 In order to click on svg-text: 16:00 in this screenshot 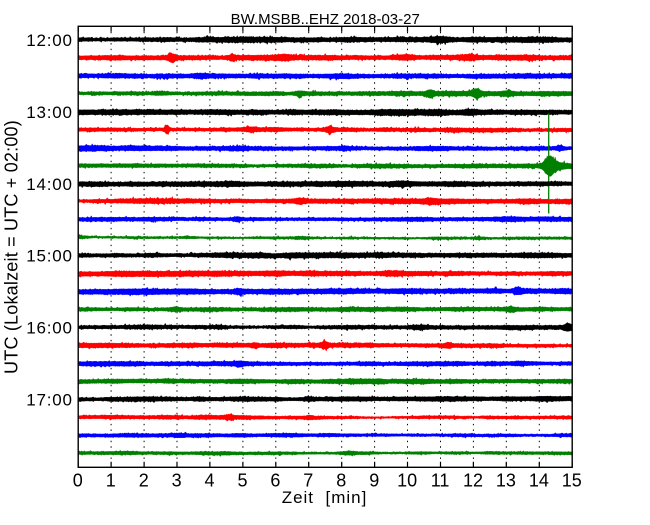, I will do `click(49, 328)`.